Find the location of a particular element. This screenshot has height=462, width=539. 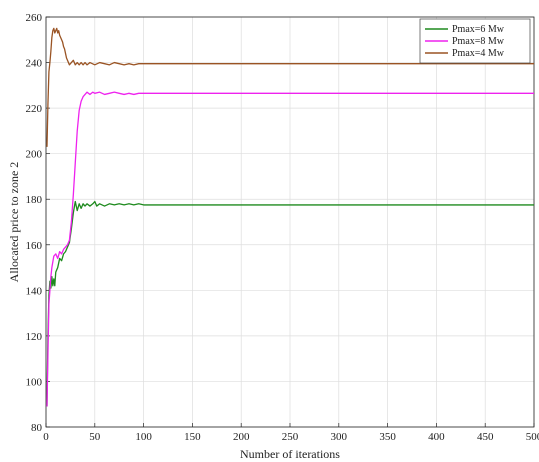

x-tick-label: 150 is located at coordinates (192, 437).